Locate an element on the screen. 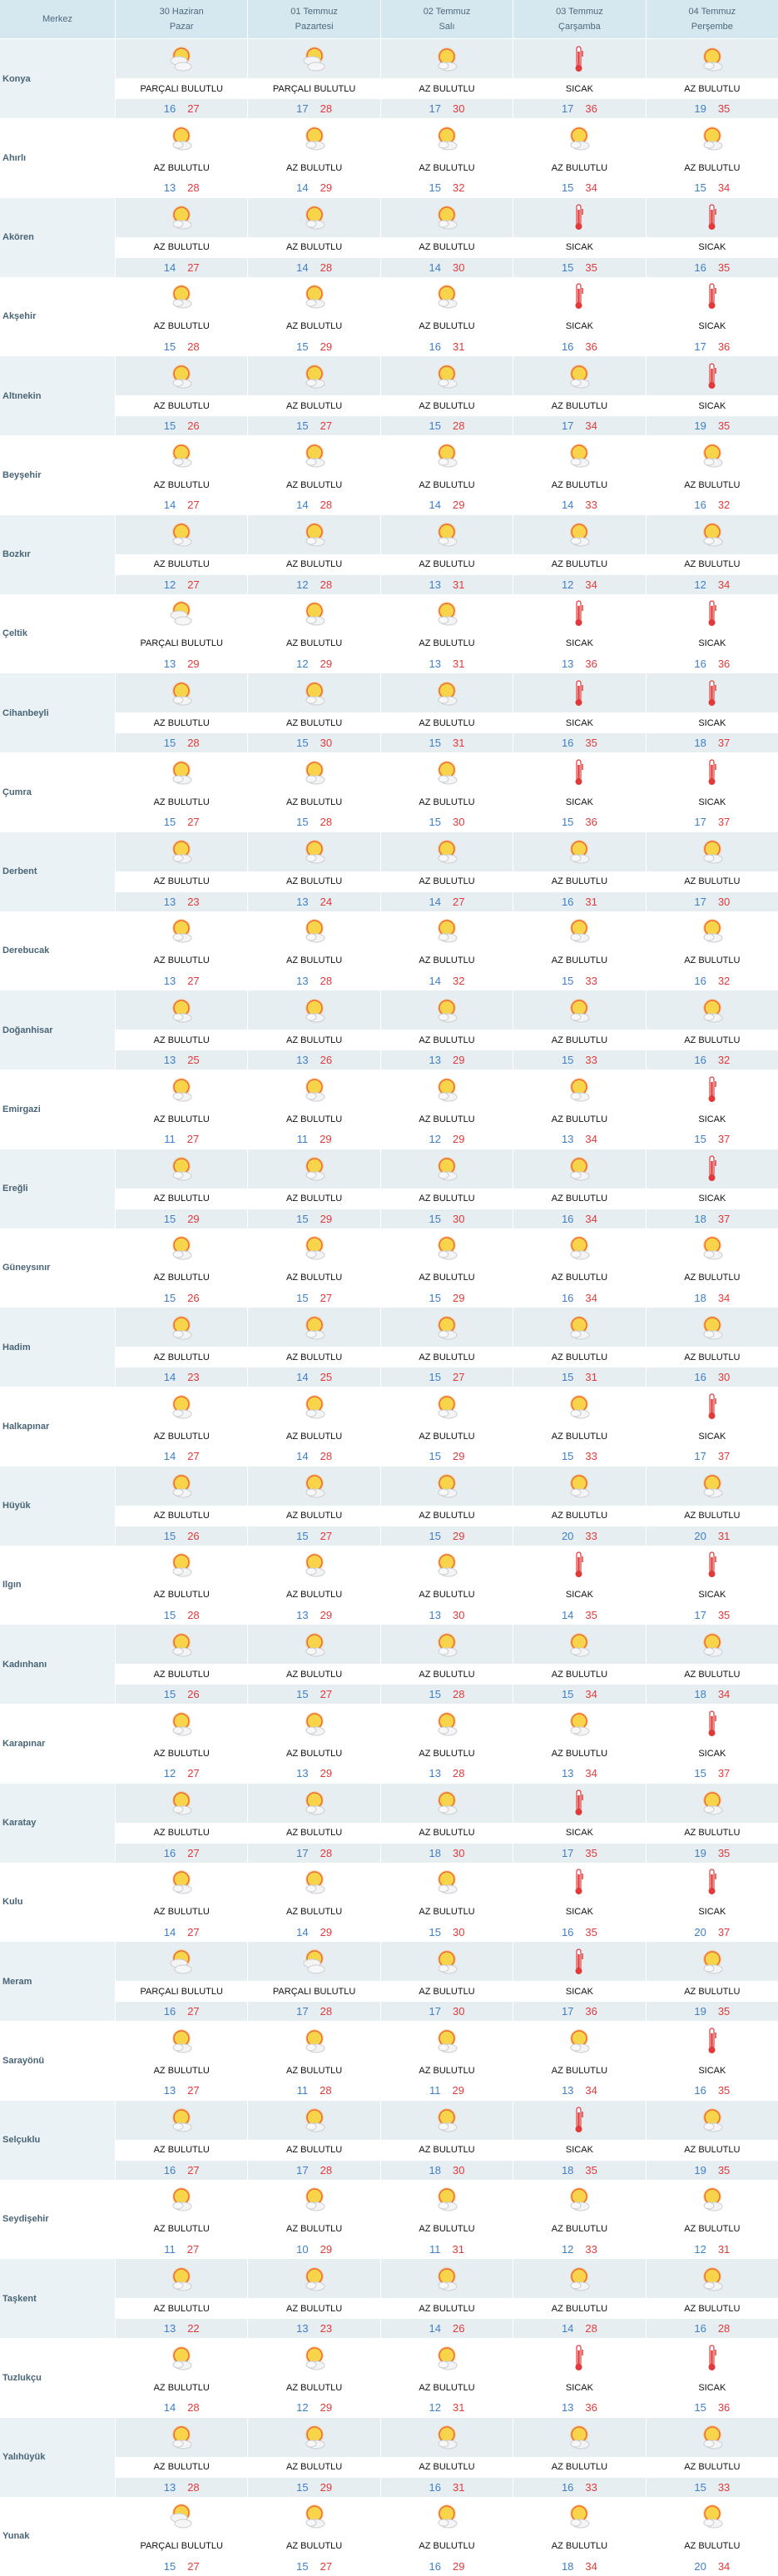 Image resolution: width=778 pixels, height=2576 pixels. temperature-range: 16 31 is located at coordinates (579, 901).